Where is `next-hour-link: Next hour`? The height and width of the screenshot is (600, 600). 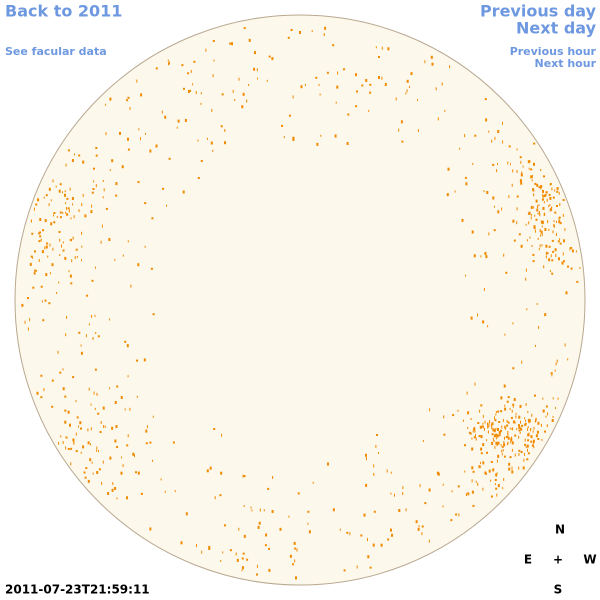
next-hour-link: Next hour is located at coordinates (566, 63).